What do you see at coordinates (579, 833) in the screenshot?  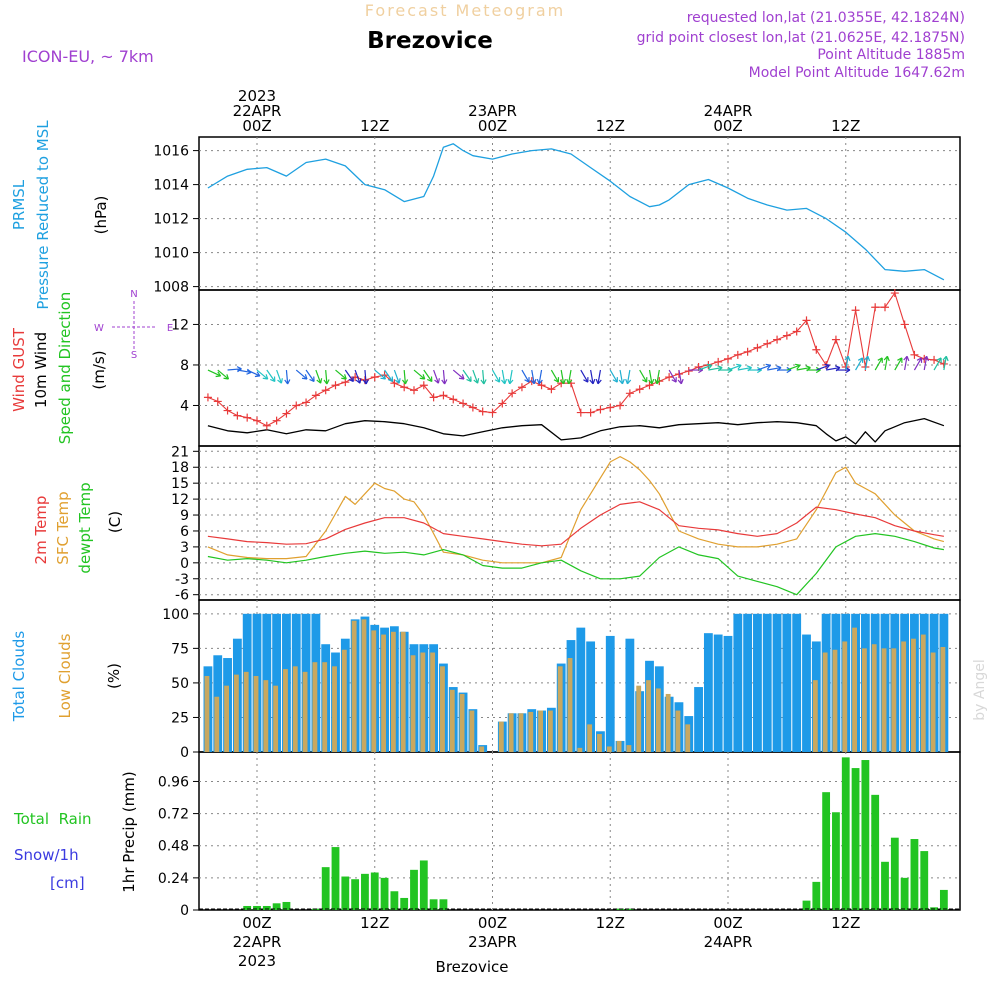 I see `precip-bars` at bounding box center [579, 833].